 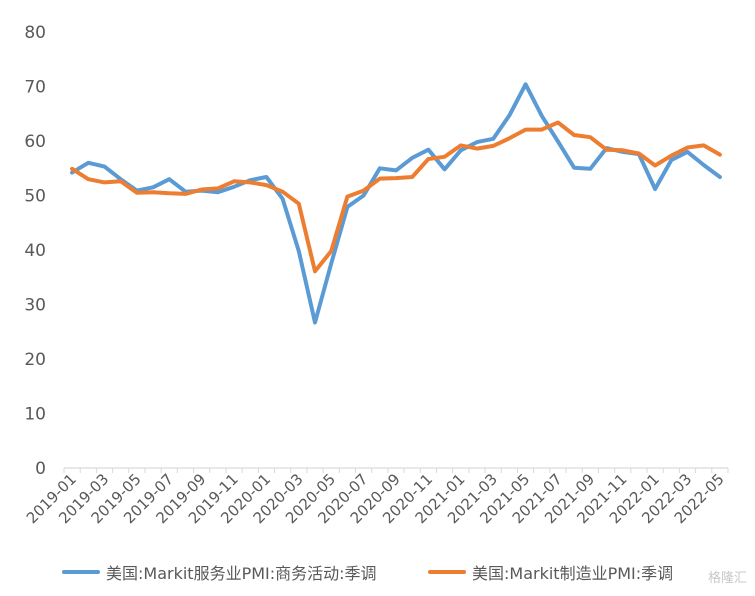 What do you see at coordinates (35, 33) in the screenshot?
I see `y-tick-label: 80` at bounding box center [35, 33].